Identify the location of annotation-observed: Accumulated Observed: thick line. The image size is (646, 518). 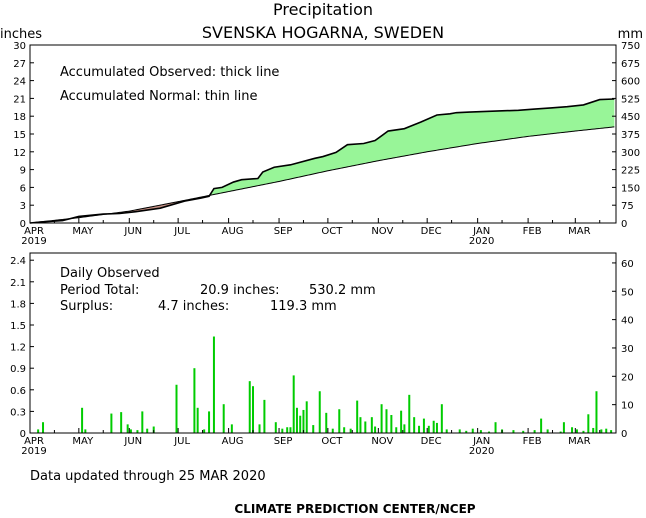
(169, 72).